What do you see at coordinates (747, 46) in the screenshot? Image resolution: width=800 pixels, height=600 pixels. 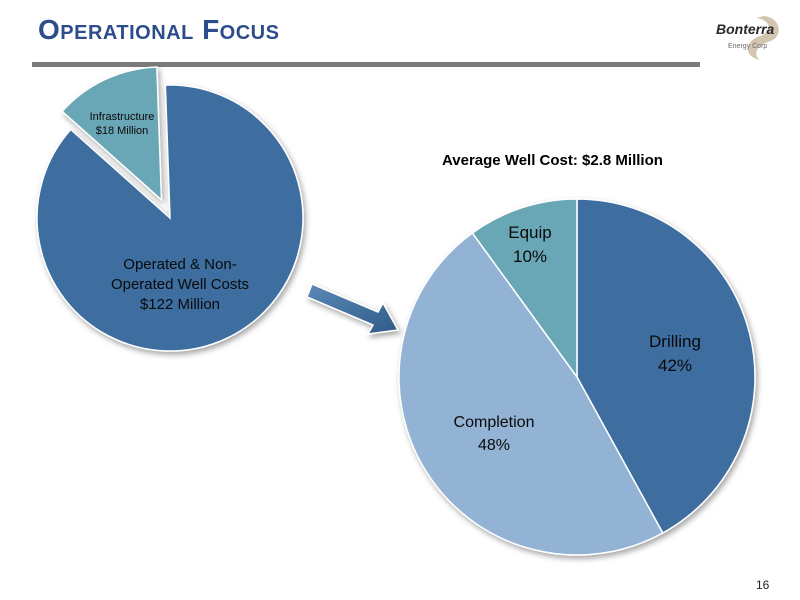 I see `logo-text-sub: Energy Corp` at bounding box center [747, 46].